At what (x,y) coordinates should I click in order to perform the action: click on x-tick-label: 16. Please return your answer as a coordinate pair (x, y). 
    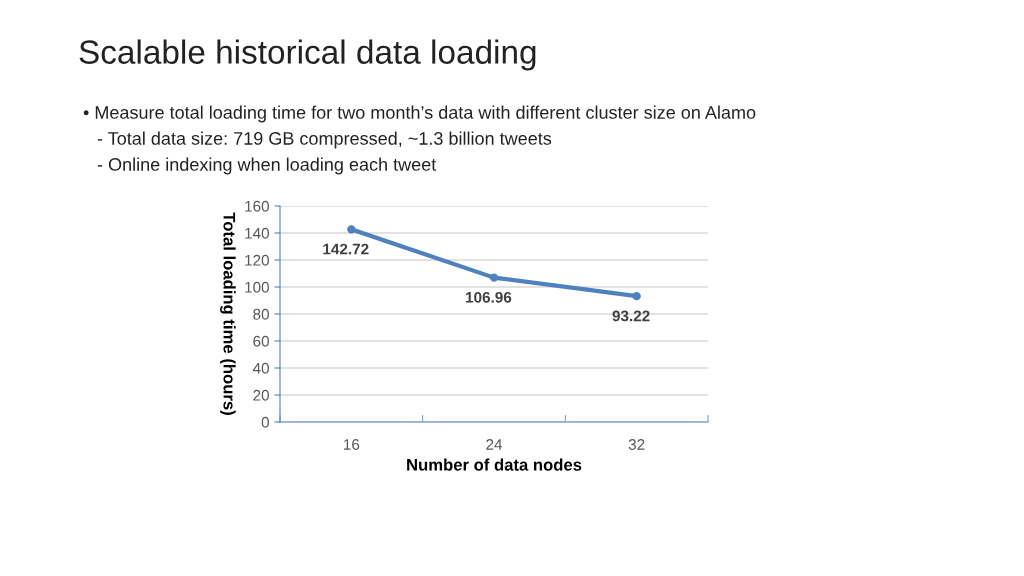
    Looking at the image, I should click on (352, 444).